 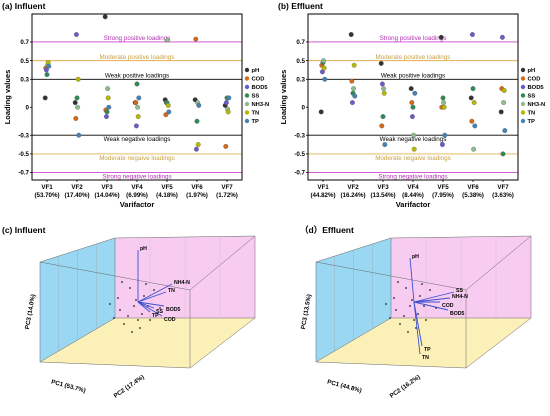 What do you see at coordinates (322, 195) in the screenshot?
I see `x-tick-sublabel: (44.82%)` at bounding box center [322, 195].